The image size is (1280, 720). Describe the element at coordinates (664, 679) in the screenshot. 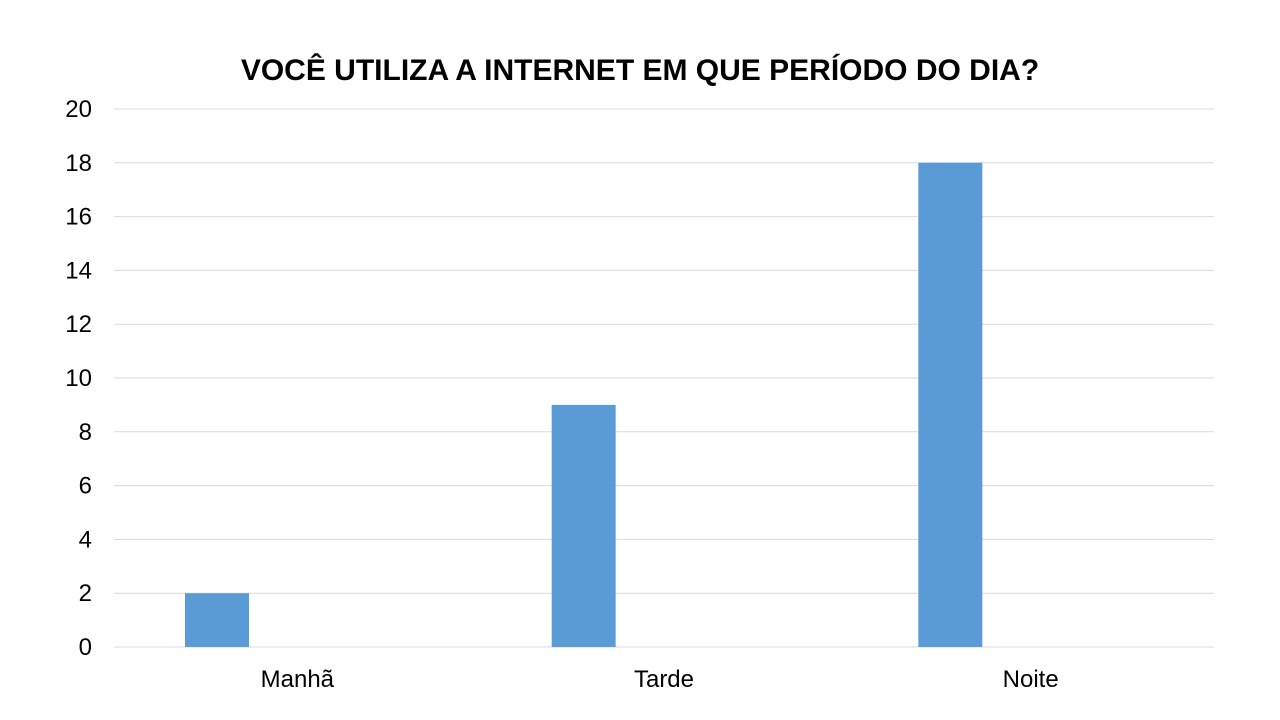

I see `x-tick-label: Tarde` at that location.